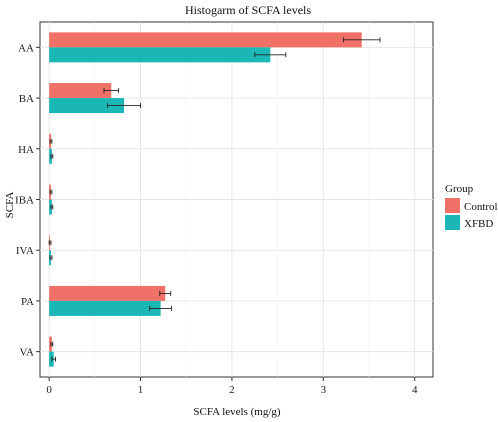 Image resolution: width=498 pixels, height=422 pixels. What do you see at coordinates (481, 207) in the screenshot?
I see `legend-label-control: Control` at bounding box center [481, 207].